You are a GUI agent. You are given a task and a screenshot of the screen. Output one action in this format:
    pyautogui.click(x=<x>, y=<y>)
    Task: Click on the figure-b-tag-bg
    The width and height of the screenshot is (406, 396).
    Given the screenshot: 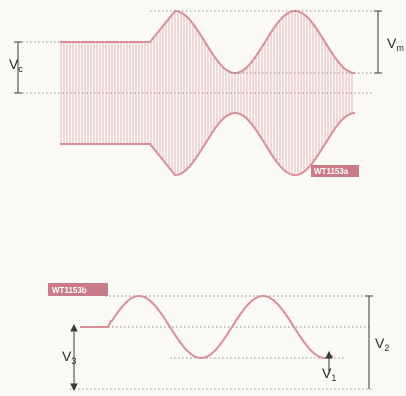 What is the action you would take?
    pyautogui.click(x=78, y=289)
    